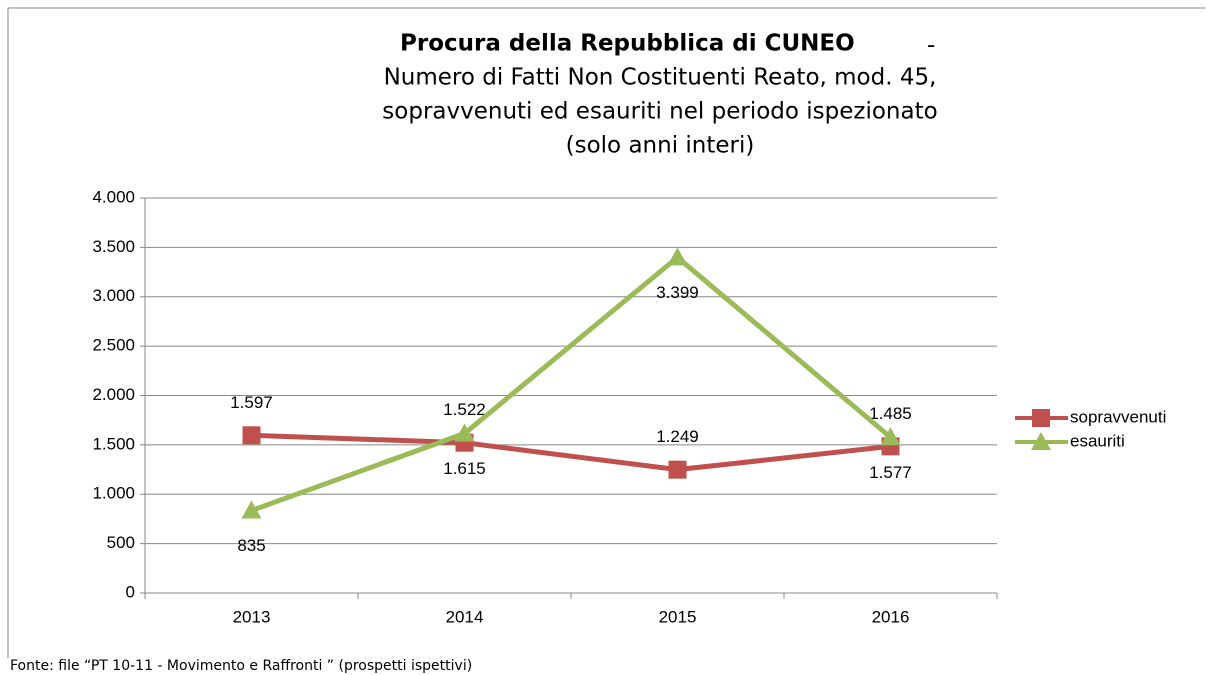 This screenshot has height=675, width=1206. I want to click on data-label: 1.249, so click(677, 436).